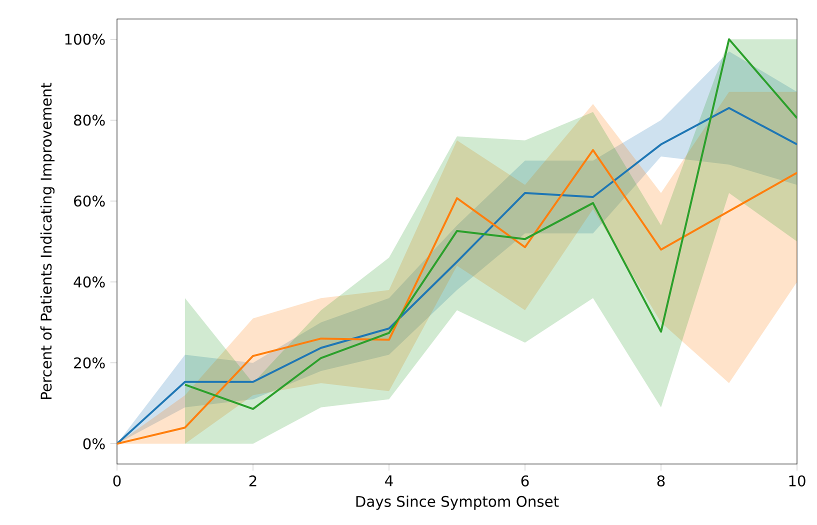 The height and width of the screenshot is (525, 817). What do you see at coordinates (89, 282) in the screenshot?
I see `y-tick-label: 40%` at bounding box center [89, 282].